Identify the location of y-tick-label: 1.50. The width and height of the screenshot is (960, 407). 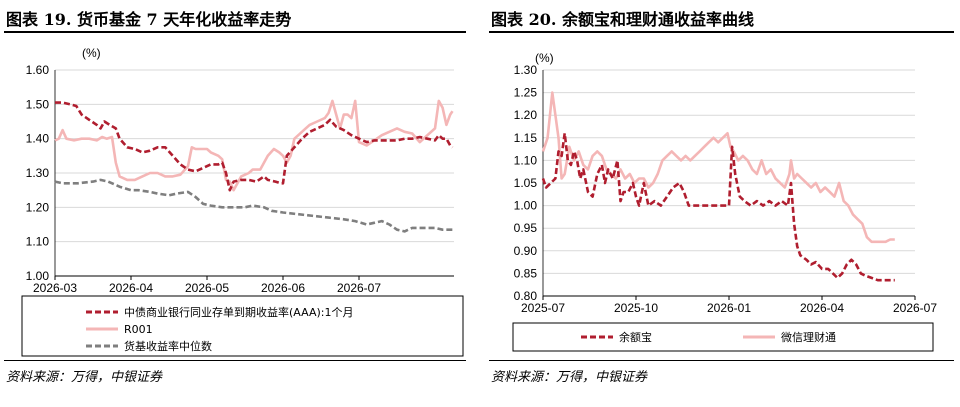
(38, 104).